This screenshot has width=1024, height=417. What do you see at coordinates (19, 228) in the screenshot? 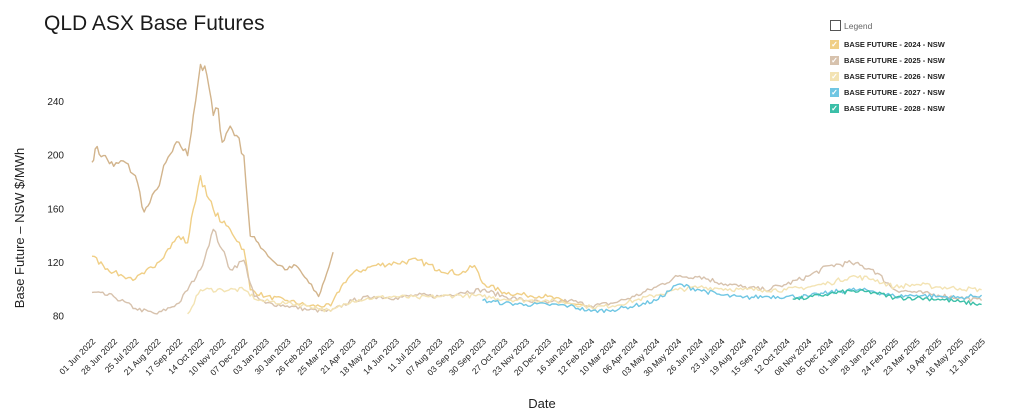
I see `y-axis-label: Base Future – NSW $/MWh` at bounding box center [19, 228].